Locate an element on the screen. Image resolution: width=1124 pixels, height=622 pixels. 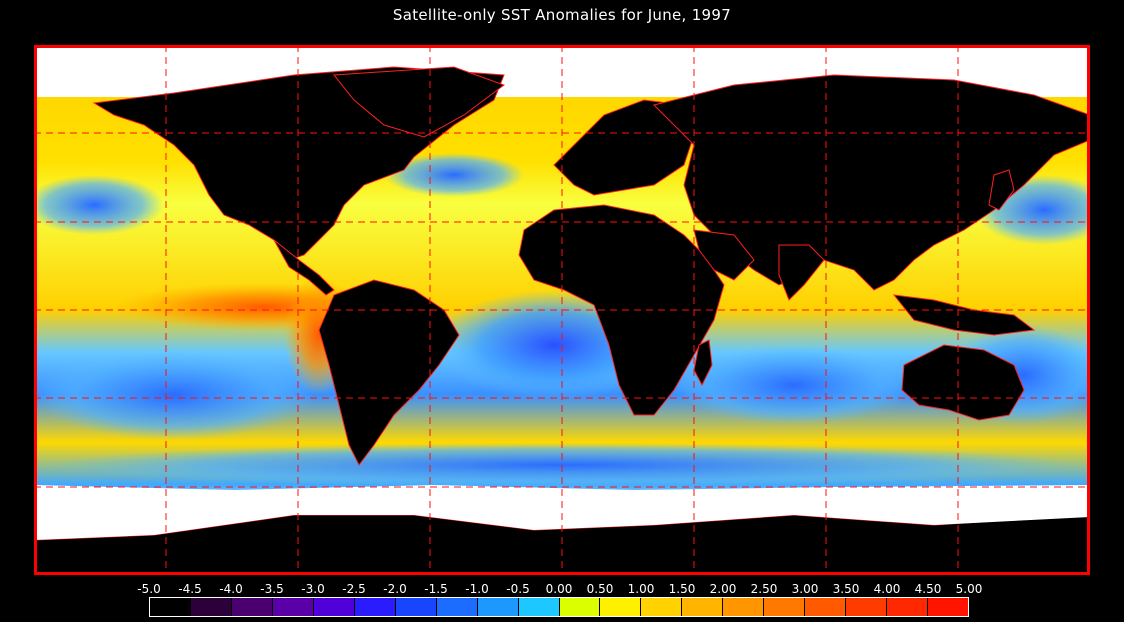
colorbar-tick-label: -2.0 is located at coordinates (395, 589).